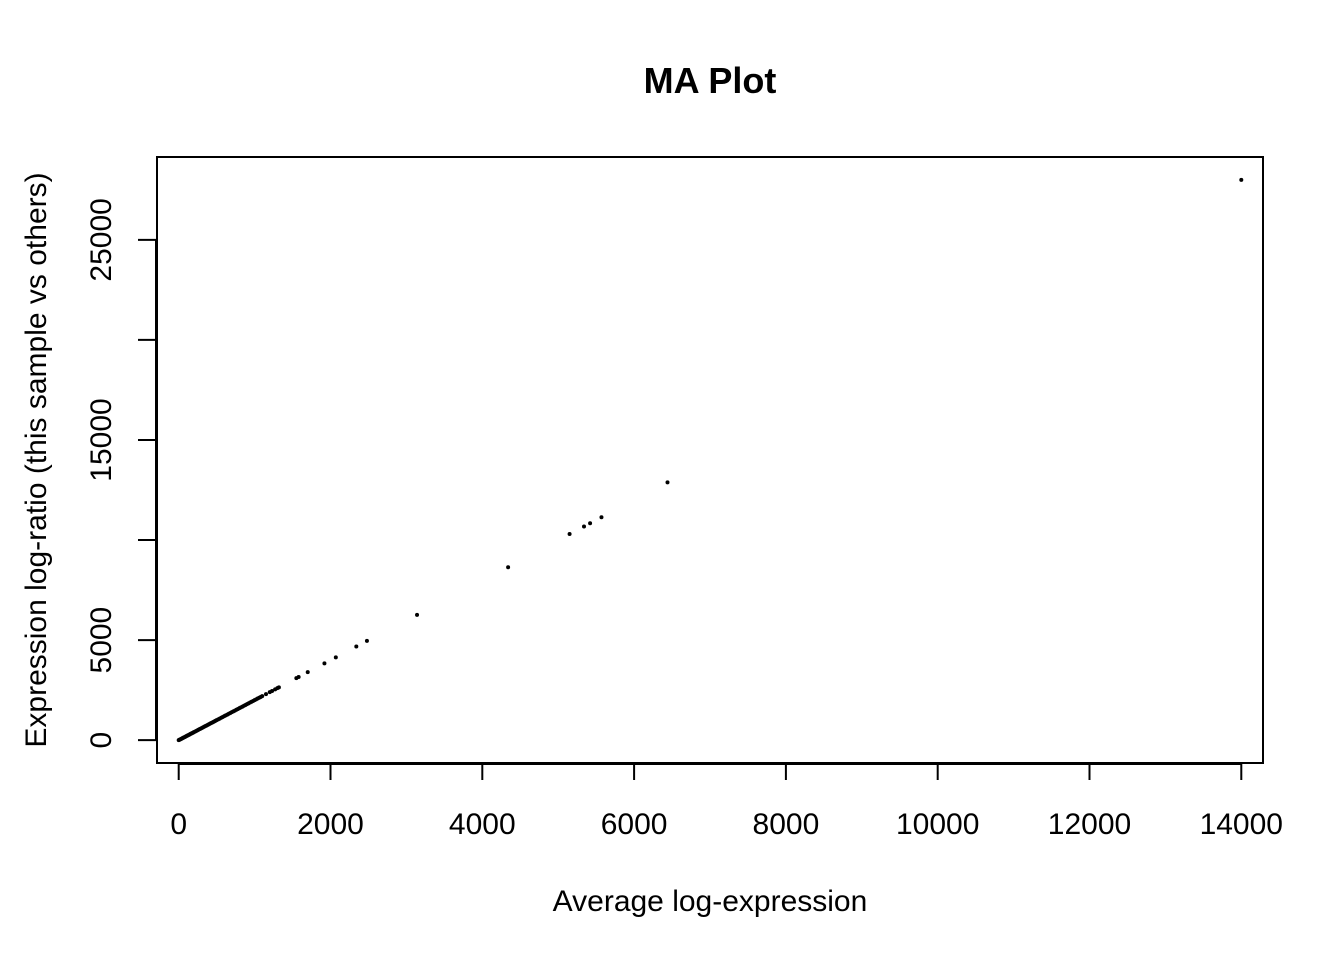 The width and height of the screenshot is (1344, 960). Describe the element at coordinates (710, 80) in the screenshot. I see `chart-title: MA Plot` at that location.